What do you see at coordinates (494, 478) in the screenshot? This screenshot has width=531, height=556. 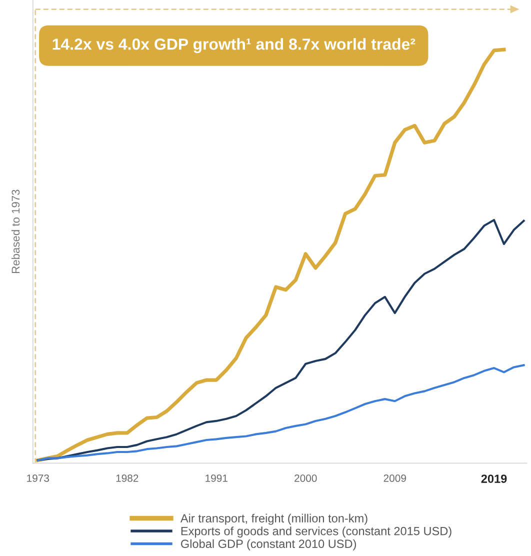 I see `x-tick-label: 2019` at bounding box center [494, 478].